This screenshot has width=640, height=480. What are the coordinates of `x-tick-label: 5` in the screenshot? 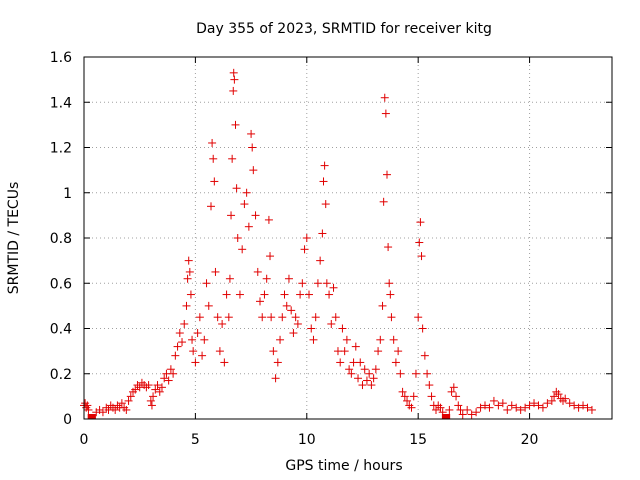 It's located at (195, 440).